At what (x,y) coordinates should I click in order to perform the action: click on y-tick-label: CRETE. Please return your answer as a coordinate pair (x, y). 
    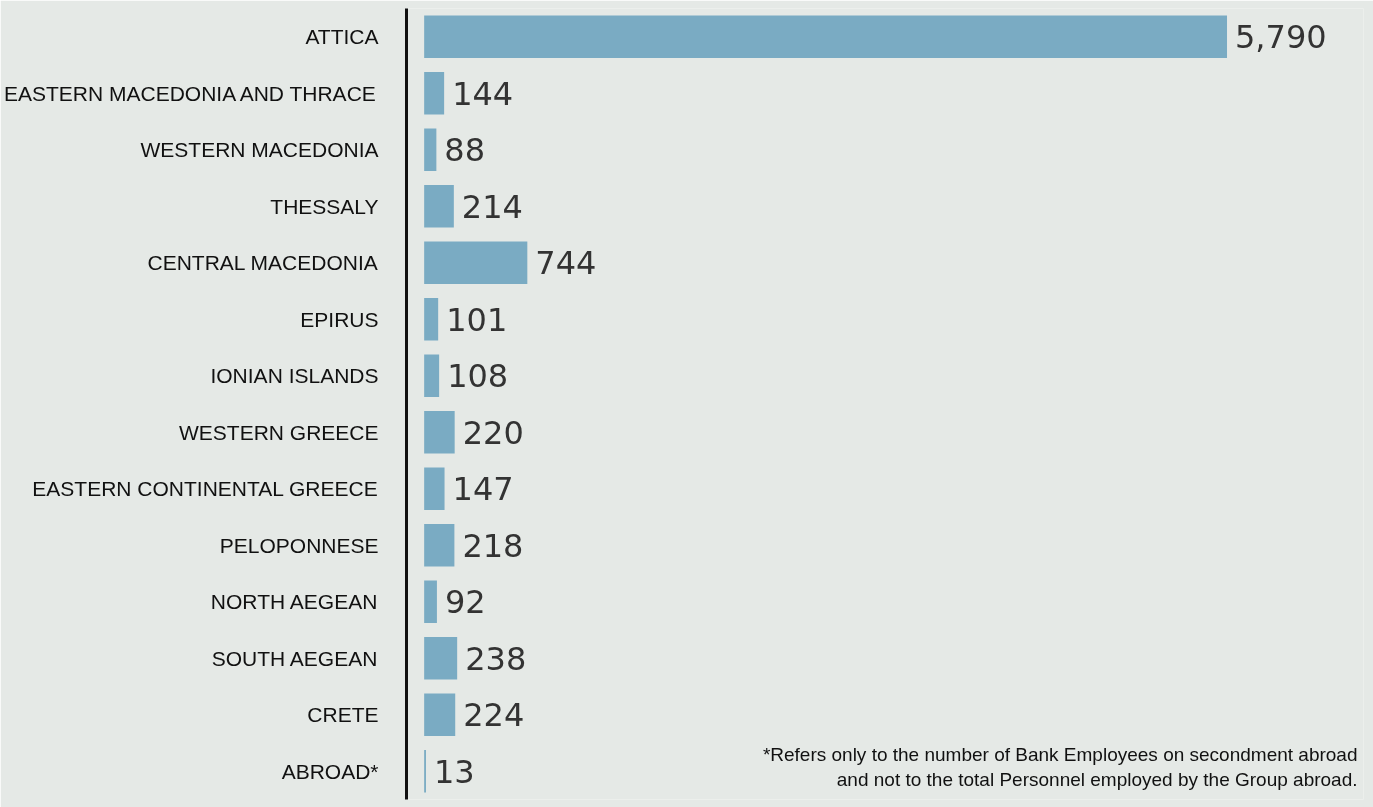
    Looking at the image, I should click on (343, 715).